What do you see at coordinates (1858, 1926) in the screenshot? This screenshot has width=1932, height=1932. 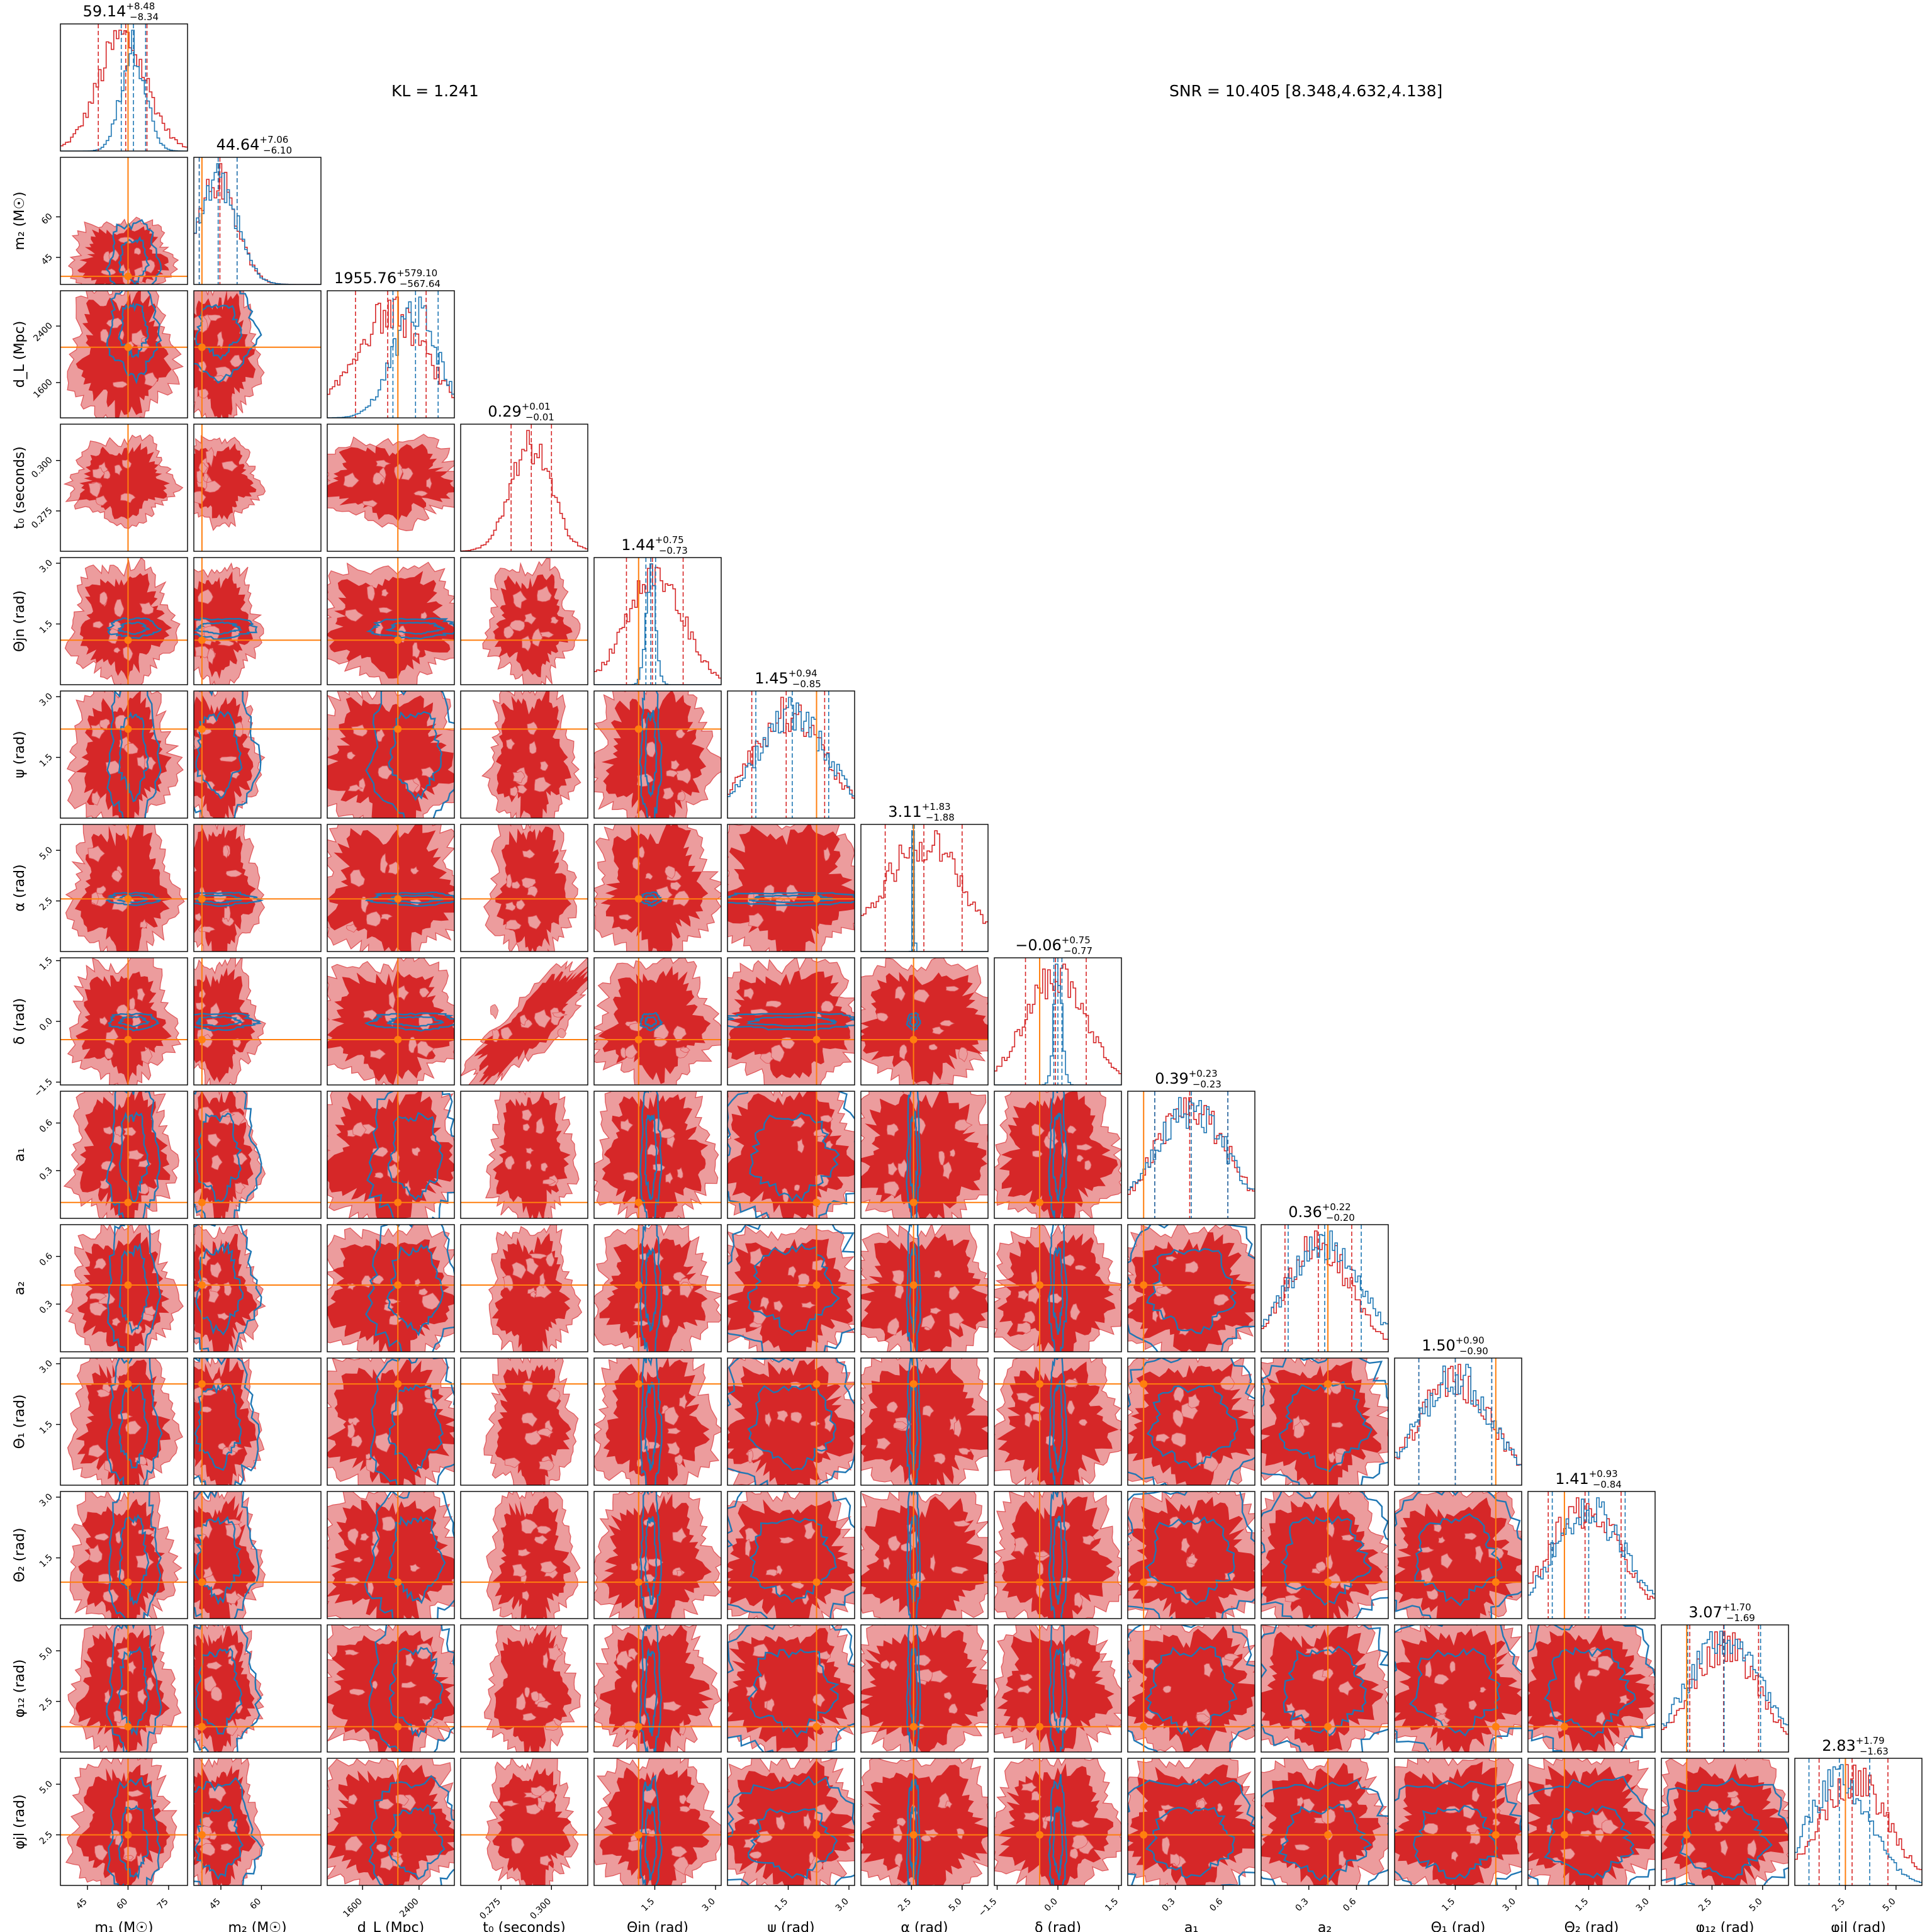 I see `x-axis-label: φjl (rad)` at bounding box center [1858, 1926].